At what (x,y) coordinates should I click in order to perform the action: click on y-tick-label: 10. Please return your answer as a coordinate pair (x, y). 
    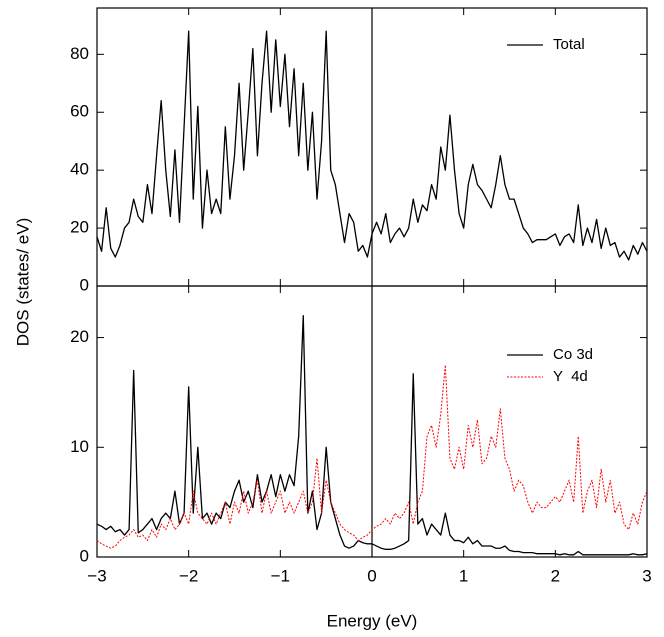
    Looking at the image, I should click on (79, 446).